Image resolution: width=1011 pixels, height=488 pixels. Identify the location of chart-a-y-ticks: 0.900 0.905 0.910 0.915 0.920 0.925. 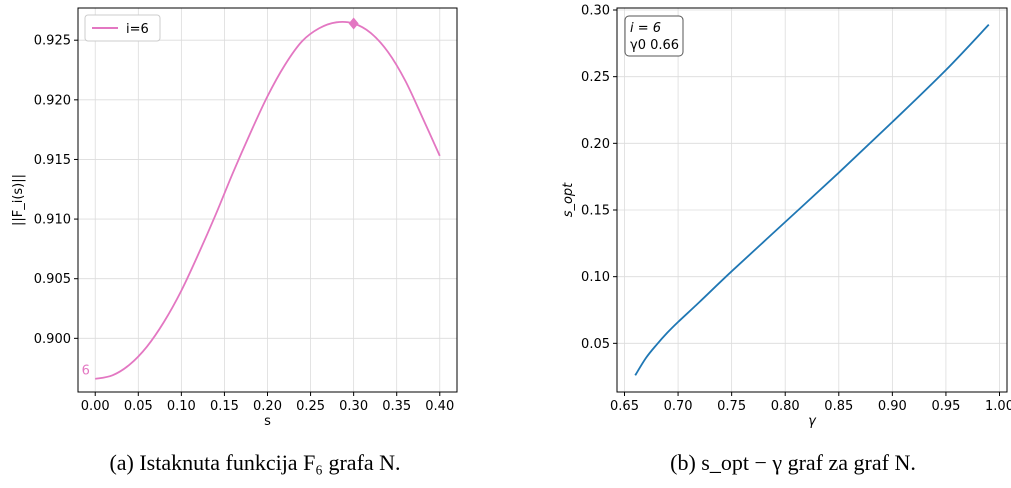
(56, 190).